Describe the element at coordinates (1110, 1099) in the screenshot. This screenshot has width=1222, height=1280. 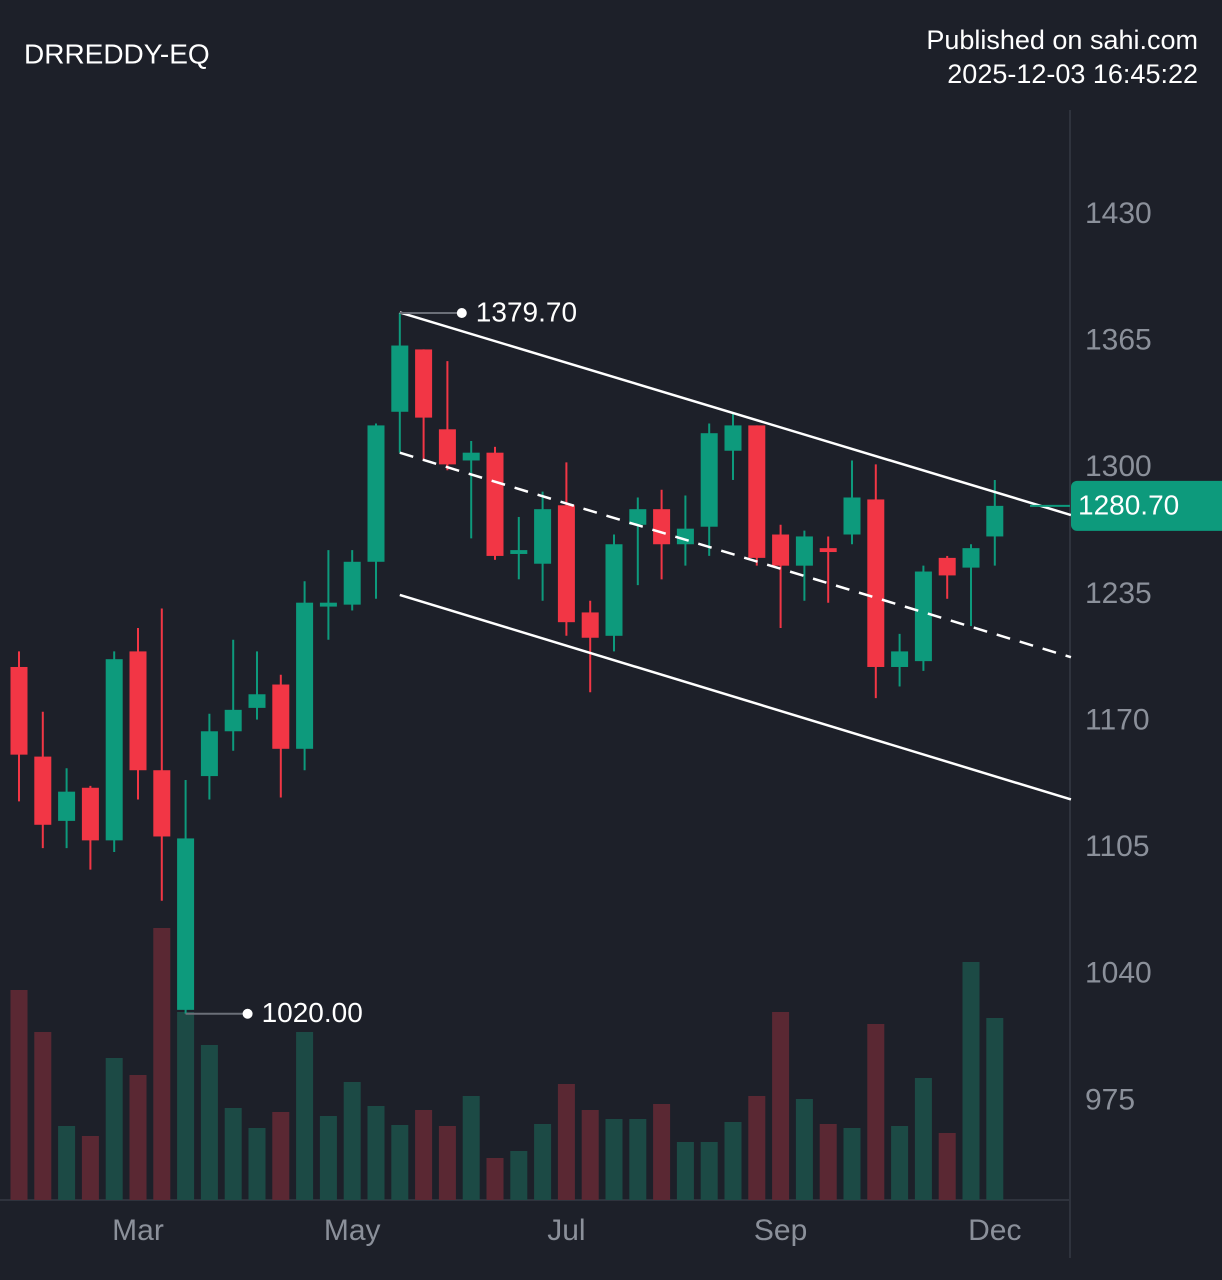
I see `y-tick-label: 975` at that location.